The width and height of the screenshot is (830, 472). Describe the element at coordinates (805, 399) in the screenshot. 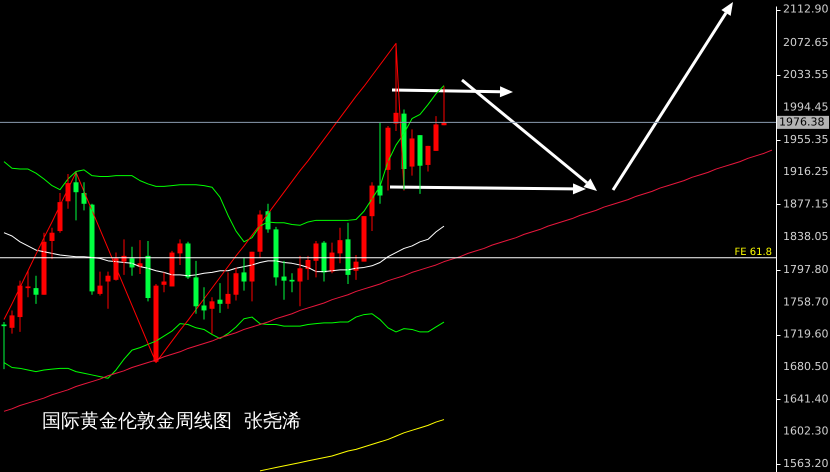

I see `y-tick-label: 1641.40` at that location.